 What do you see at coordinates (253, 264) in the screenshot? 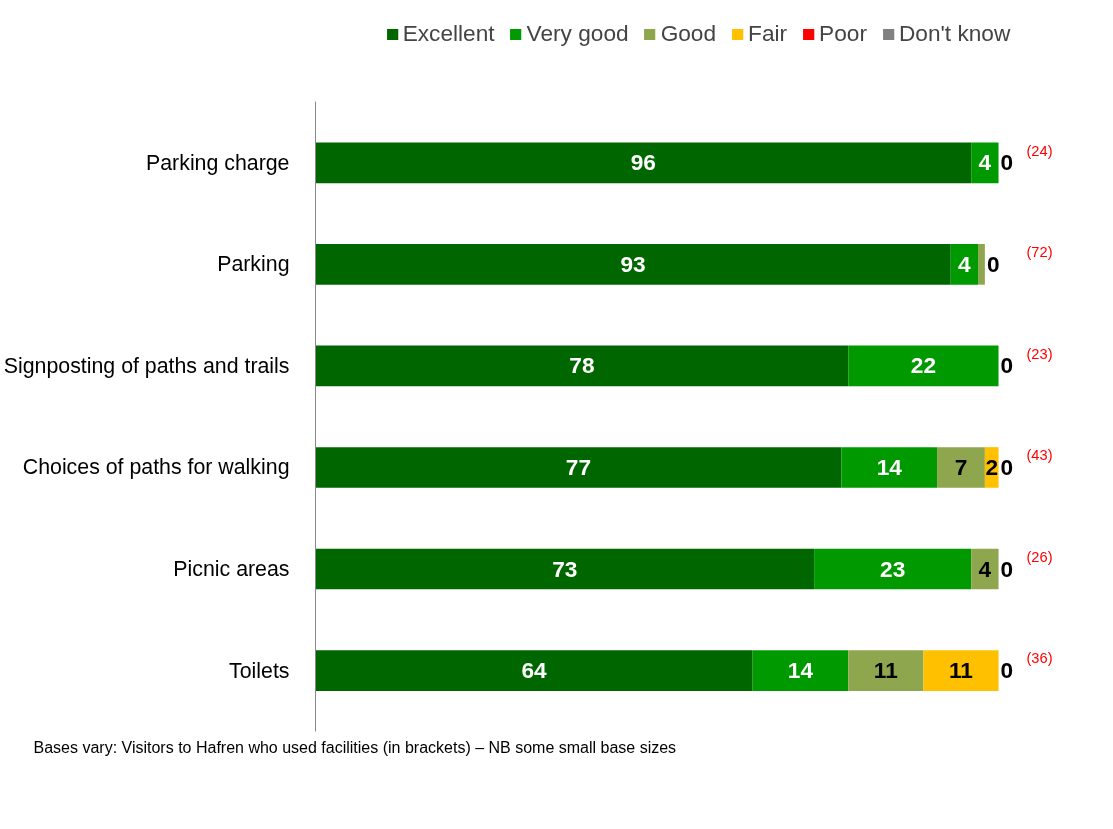
I see `y-tick-label: Parking` at bounding box center [253, 264].